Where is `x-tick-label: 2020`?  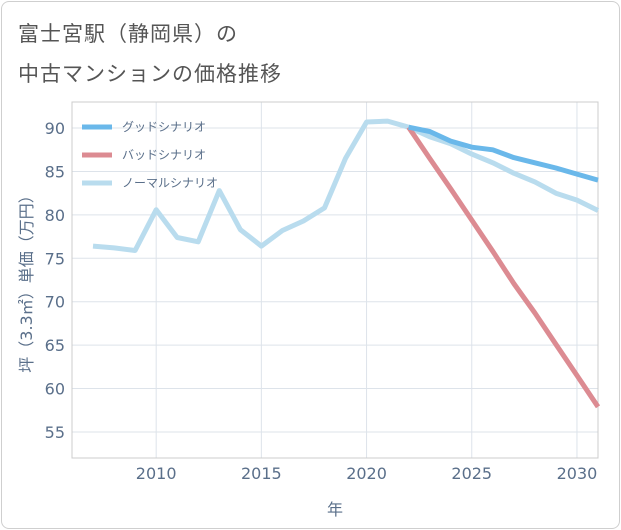 x-tick-label: 2020 is located at coordinates (366, 473).